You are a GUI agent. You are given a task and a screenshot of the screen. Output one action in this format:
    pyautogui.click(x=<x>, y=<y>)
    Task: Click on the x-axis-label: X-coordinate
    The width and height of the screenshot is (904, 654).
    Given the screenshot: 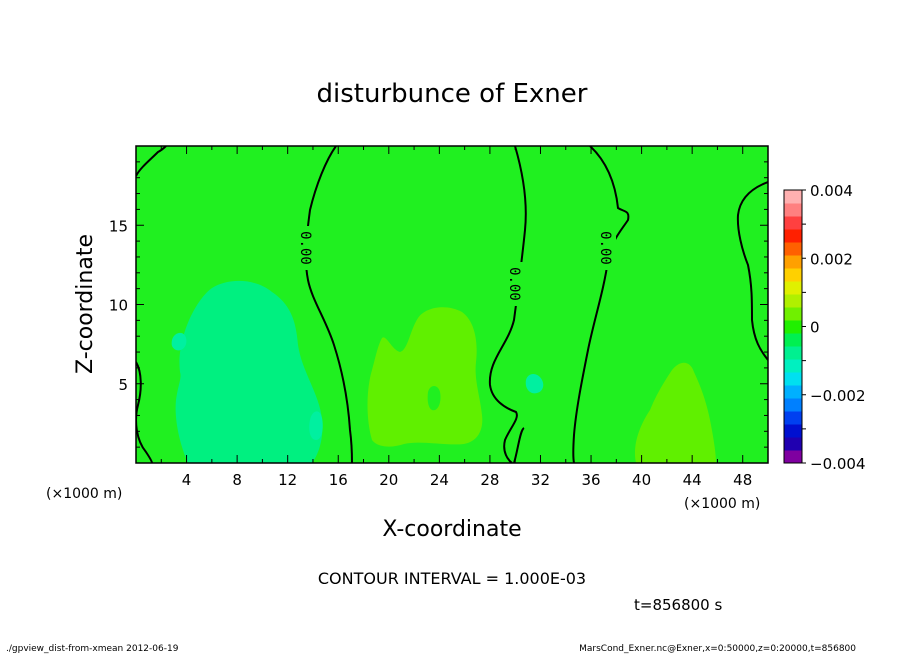 What is the action you would take?
    pyautogui.click(x=451, y=529)
    